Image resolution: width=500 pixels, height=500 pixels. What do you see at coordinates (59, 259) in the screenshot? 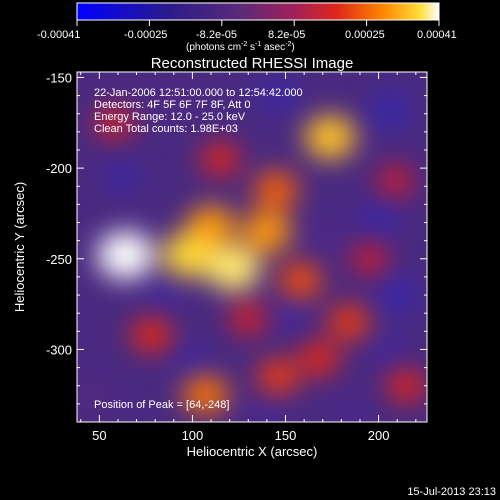
I see `y-tick-label-2: -250` at bounding box center [59, 259].